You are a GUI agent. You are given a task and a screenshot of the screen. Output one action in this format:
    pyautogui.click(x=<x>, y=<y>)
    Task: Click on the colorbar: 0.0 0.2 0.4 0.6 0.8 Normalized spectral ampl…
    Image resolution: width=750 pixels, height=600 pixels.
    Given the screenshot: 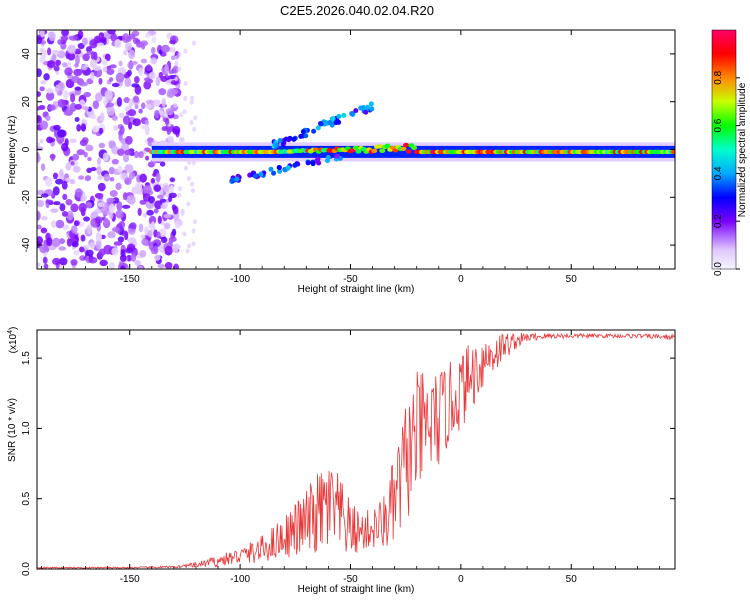 What is the action you would take?
    pyautogui.click(x=729, y=152)
    